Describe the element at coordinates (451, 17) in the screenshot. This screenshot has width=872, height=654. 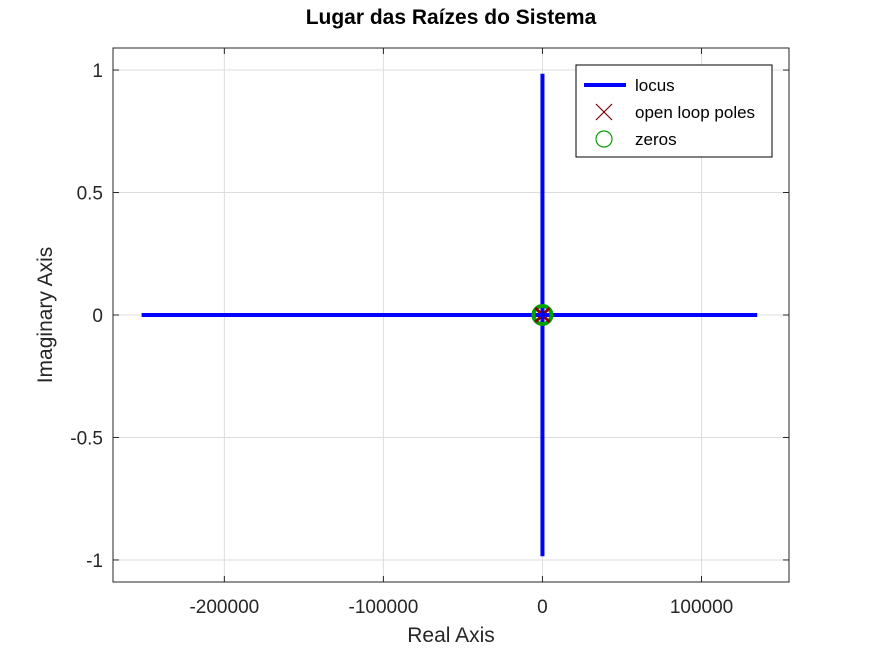
I see `chart-title: Lugar das Raízes do Sistema` at that location.